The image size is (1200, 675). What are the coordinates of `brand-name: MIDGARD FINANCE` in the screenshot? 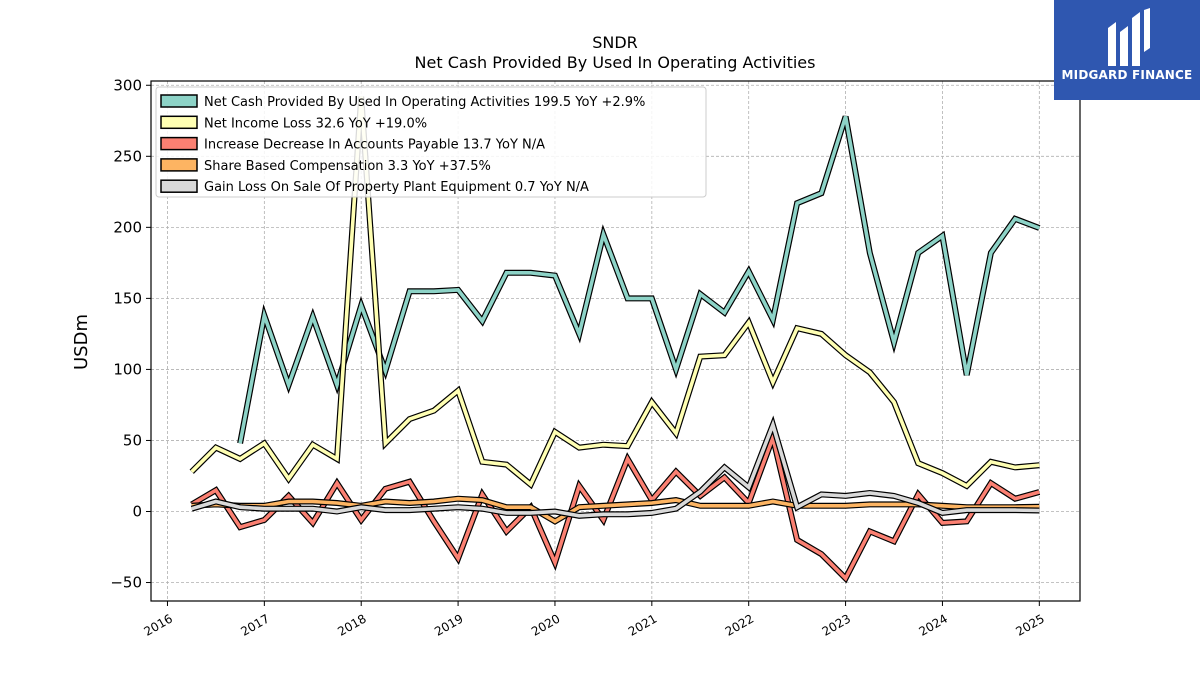 It's located at (1127, 75).